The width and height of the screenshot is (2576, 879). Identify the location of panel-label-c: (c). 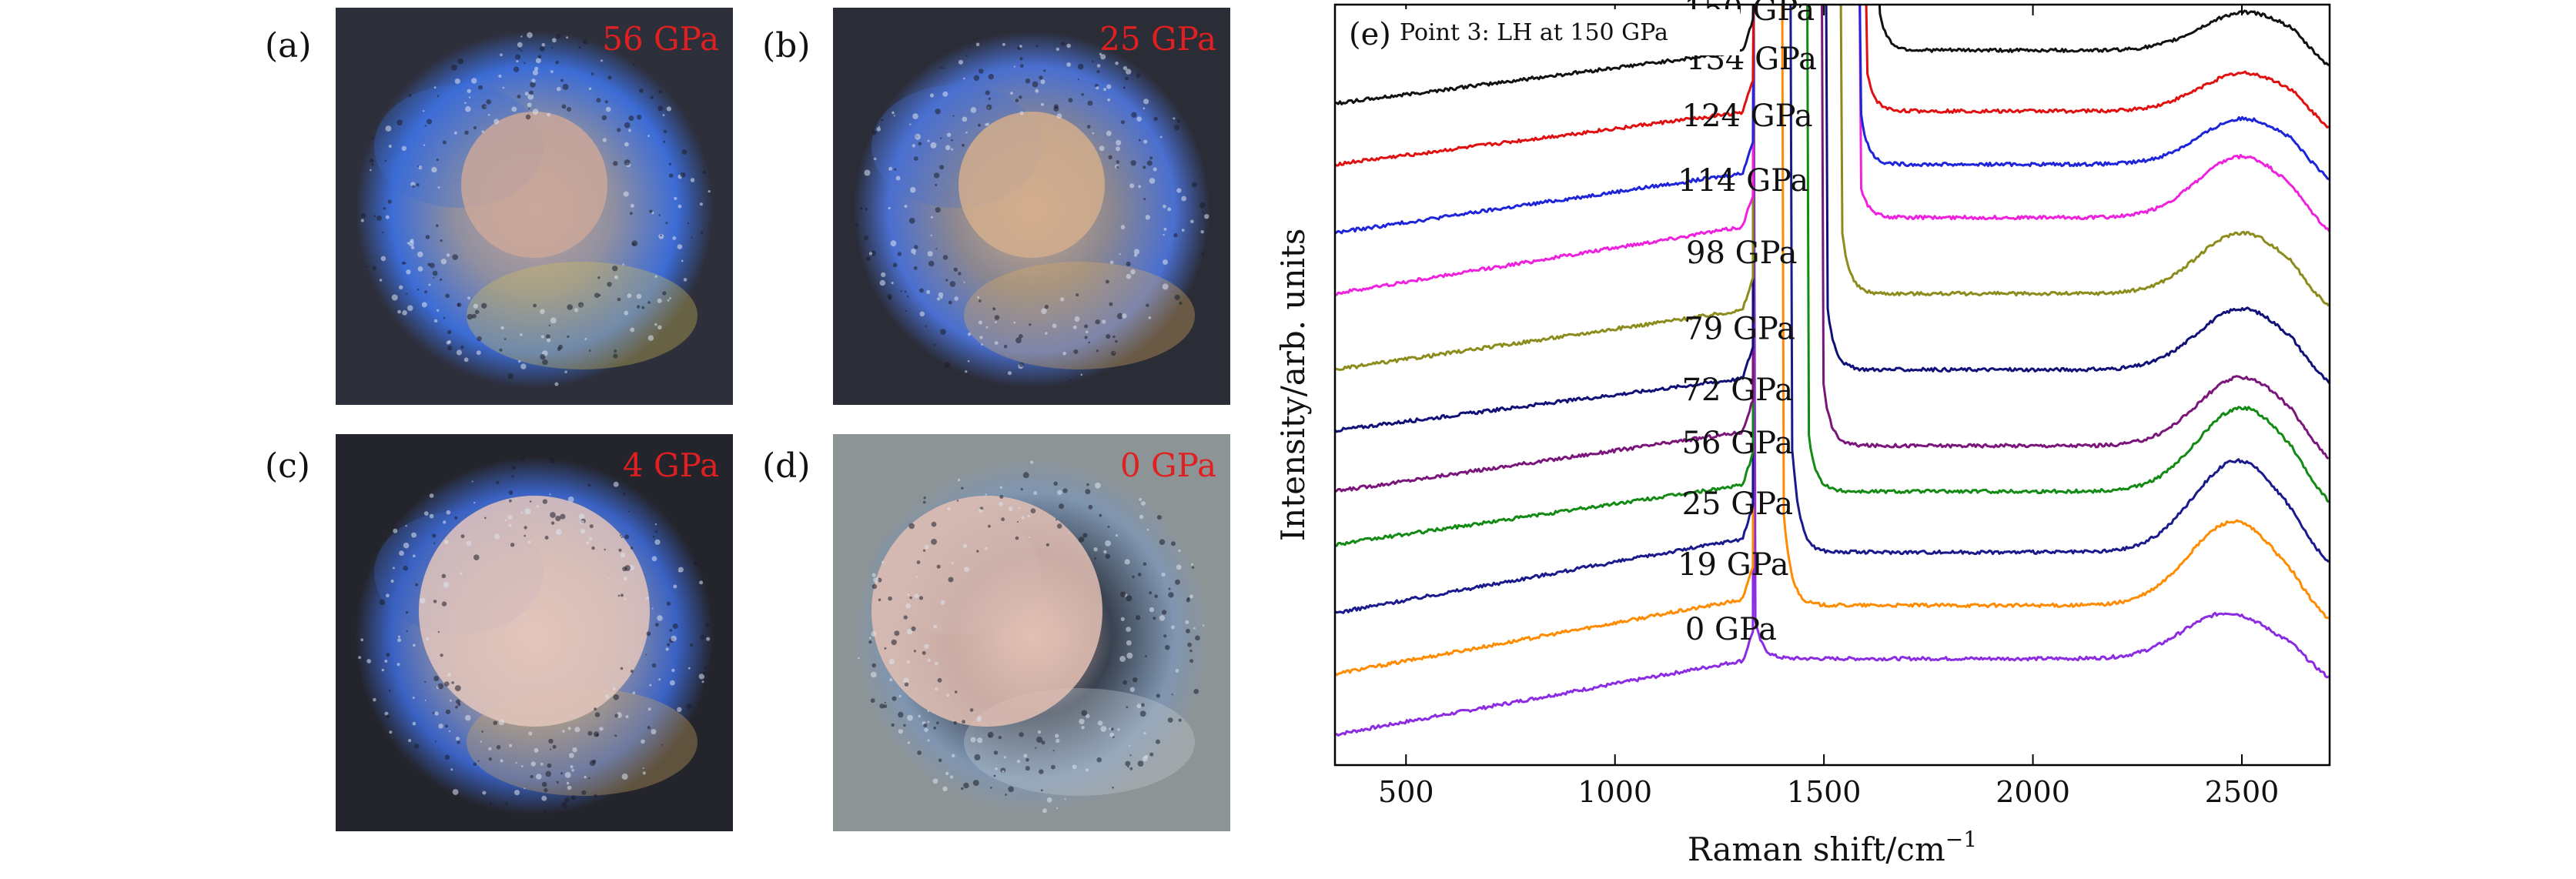
(288, 466).